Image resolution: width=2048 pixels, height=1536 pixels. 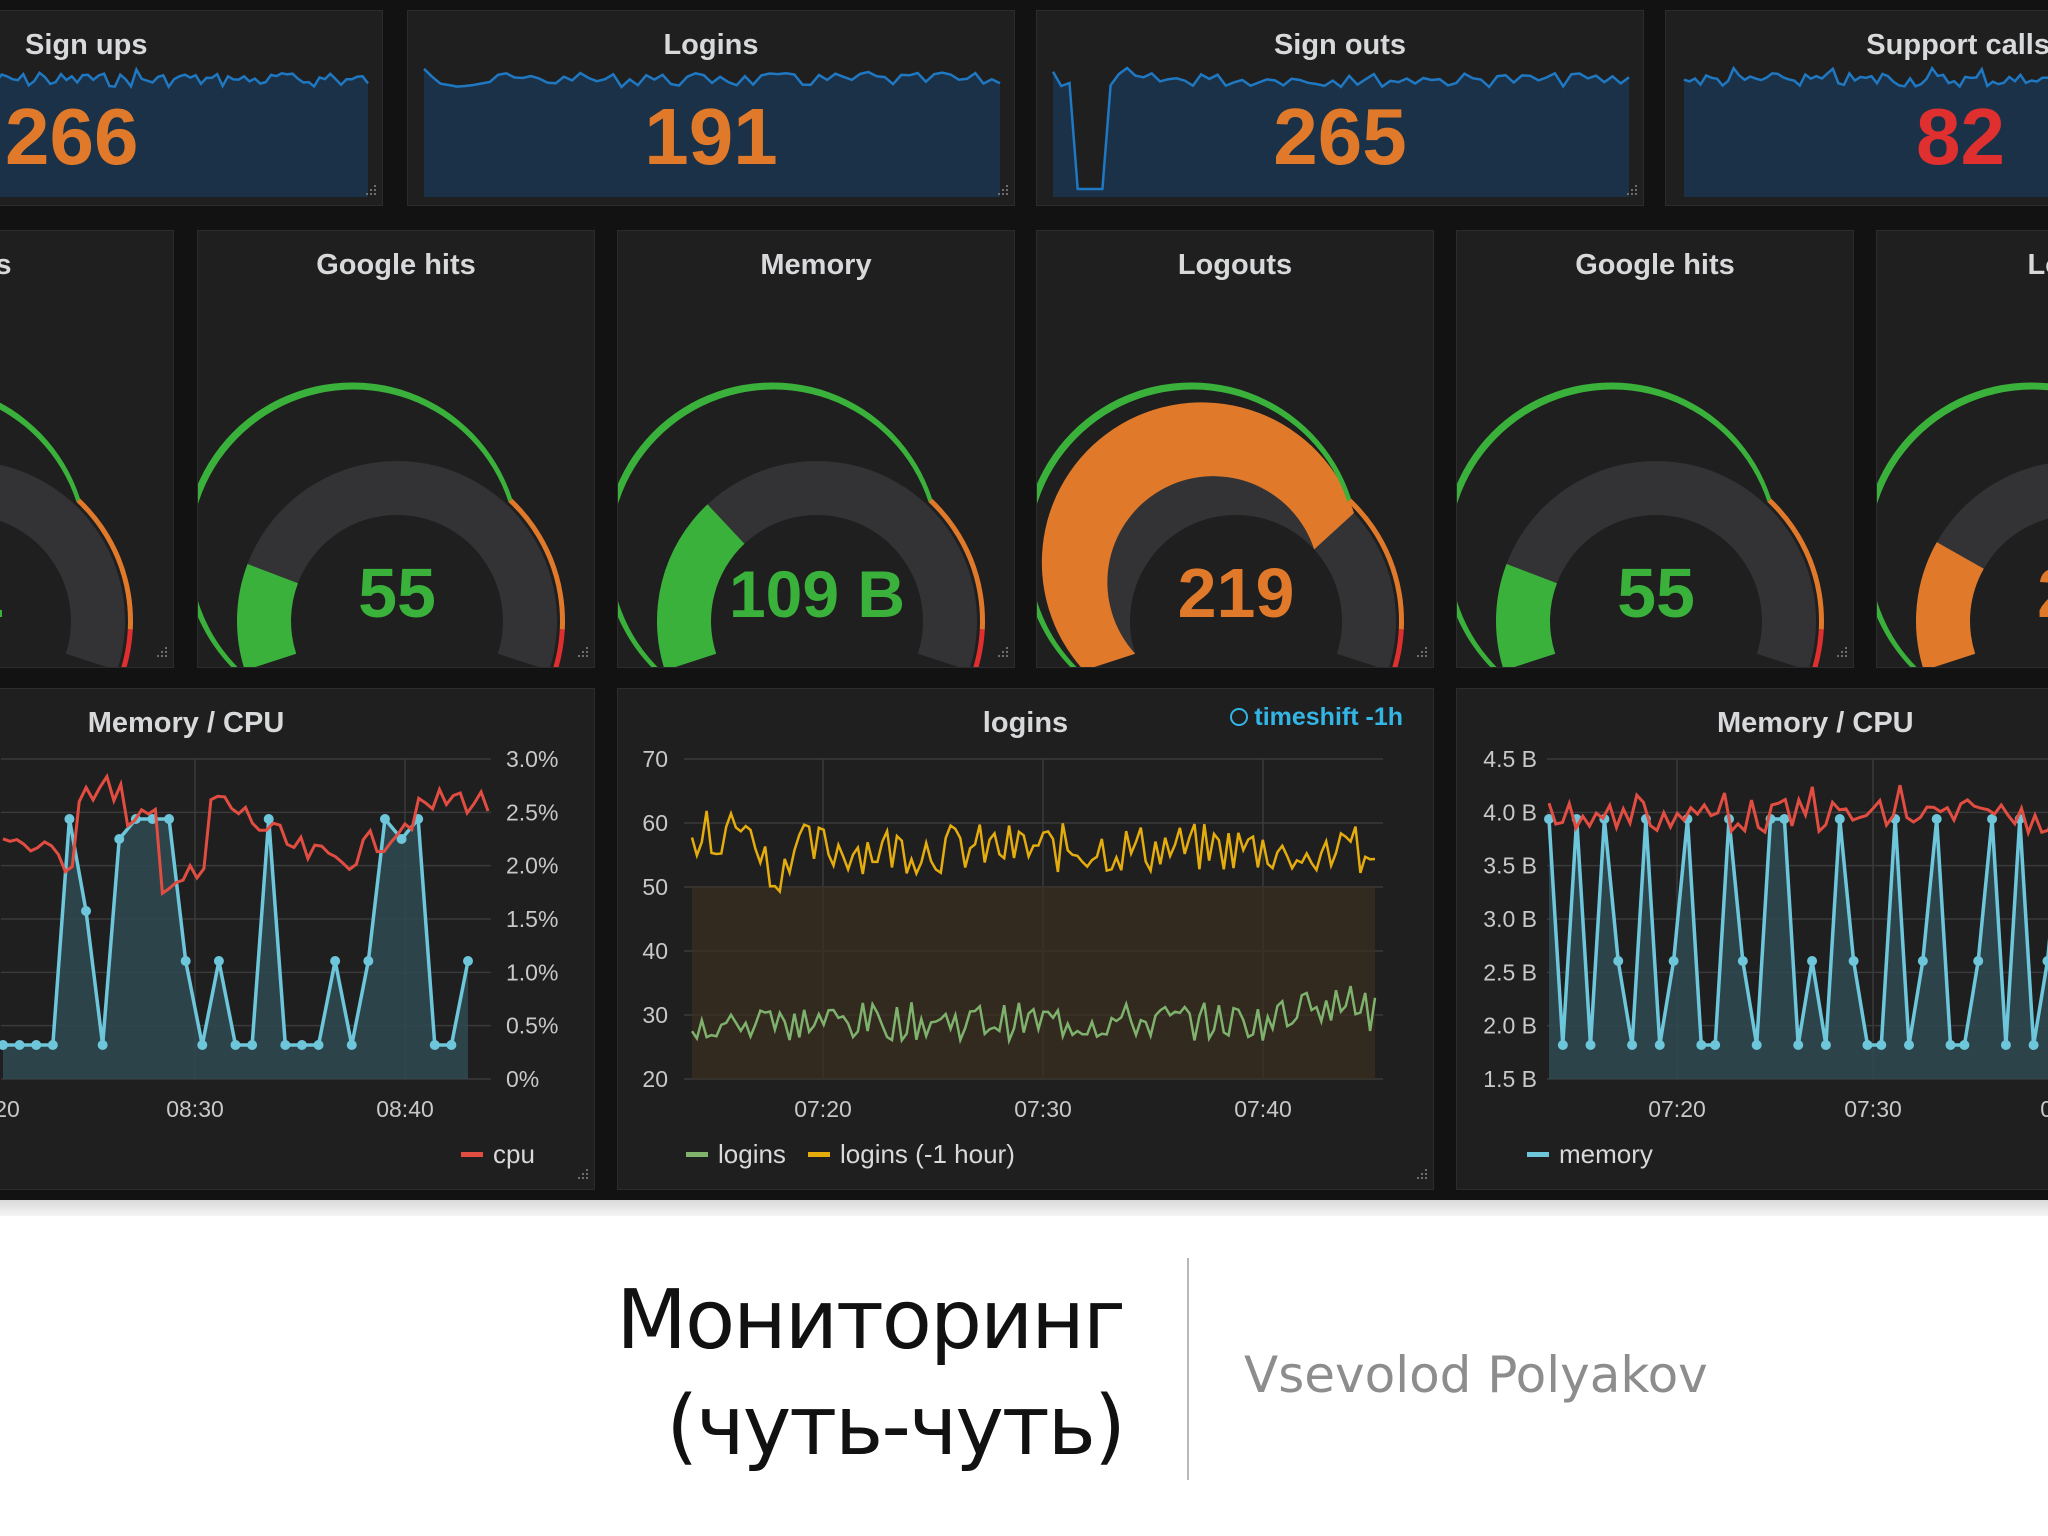 I want to click on divider, so click(x=1188, y=1369).